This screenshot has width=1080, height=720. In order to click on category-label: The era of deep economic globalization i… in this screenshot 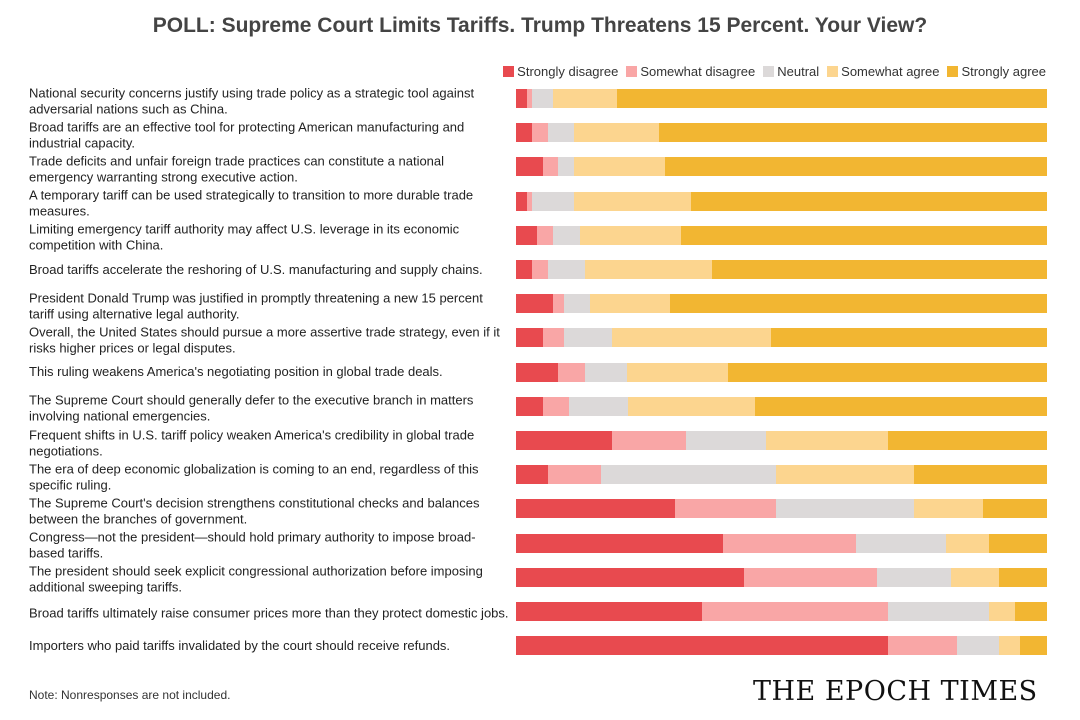, I will do `click(254, 477)`.